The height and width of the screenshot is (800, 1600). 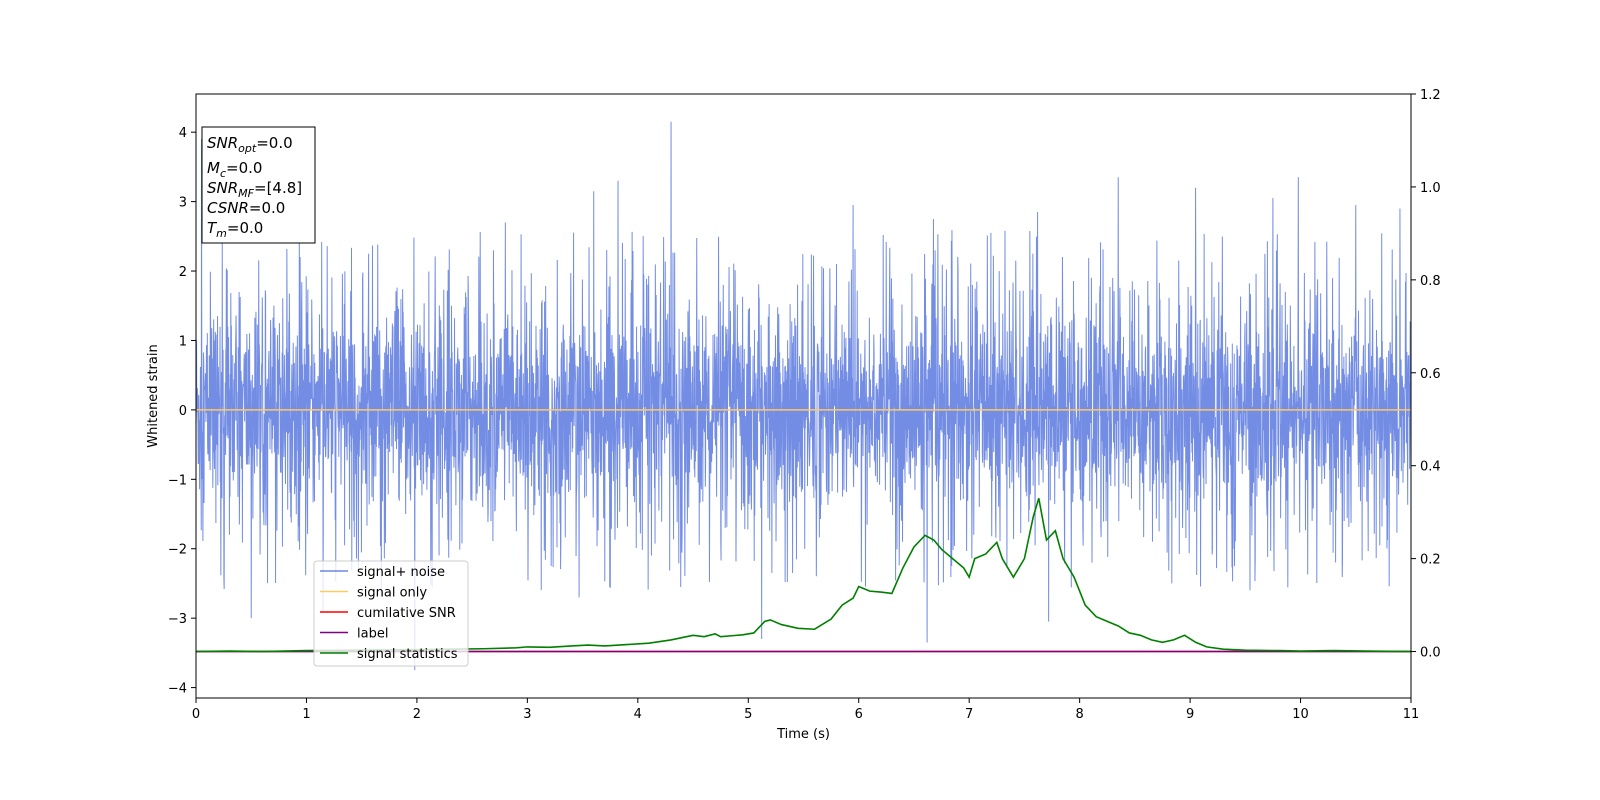 What do you see at coordinates (406, 613) in the screenshot?
I see `legend-label: cumilative SNR` at bounding box center [406, 613].